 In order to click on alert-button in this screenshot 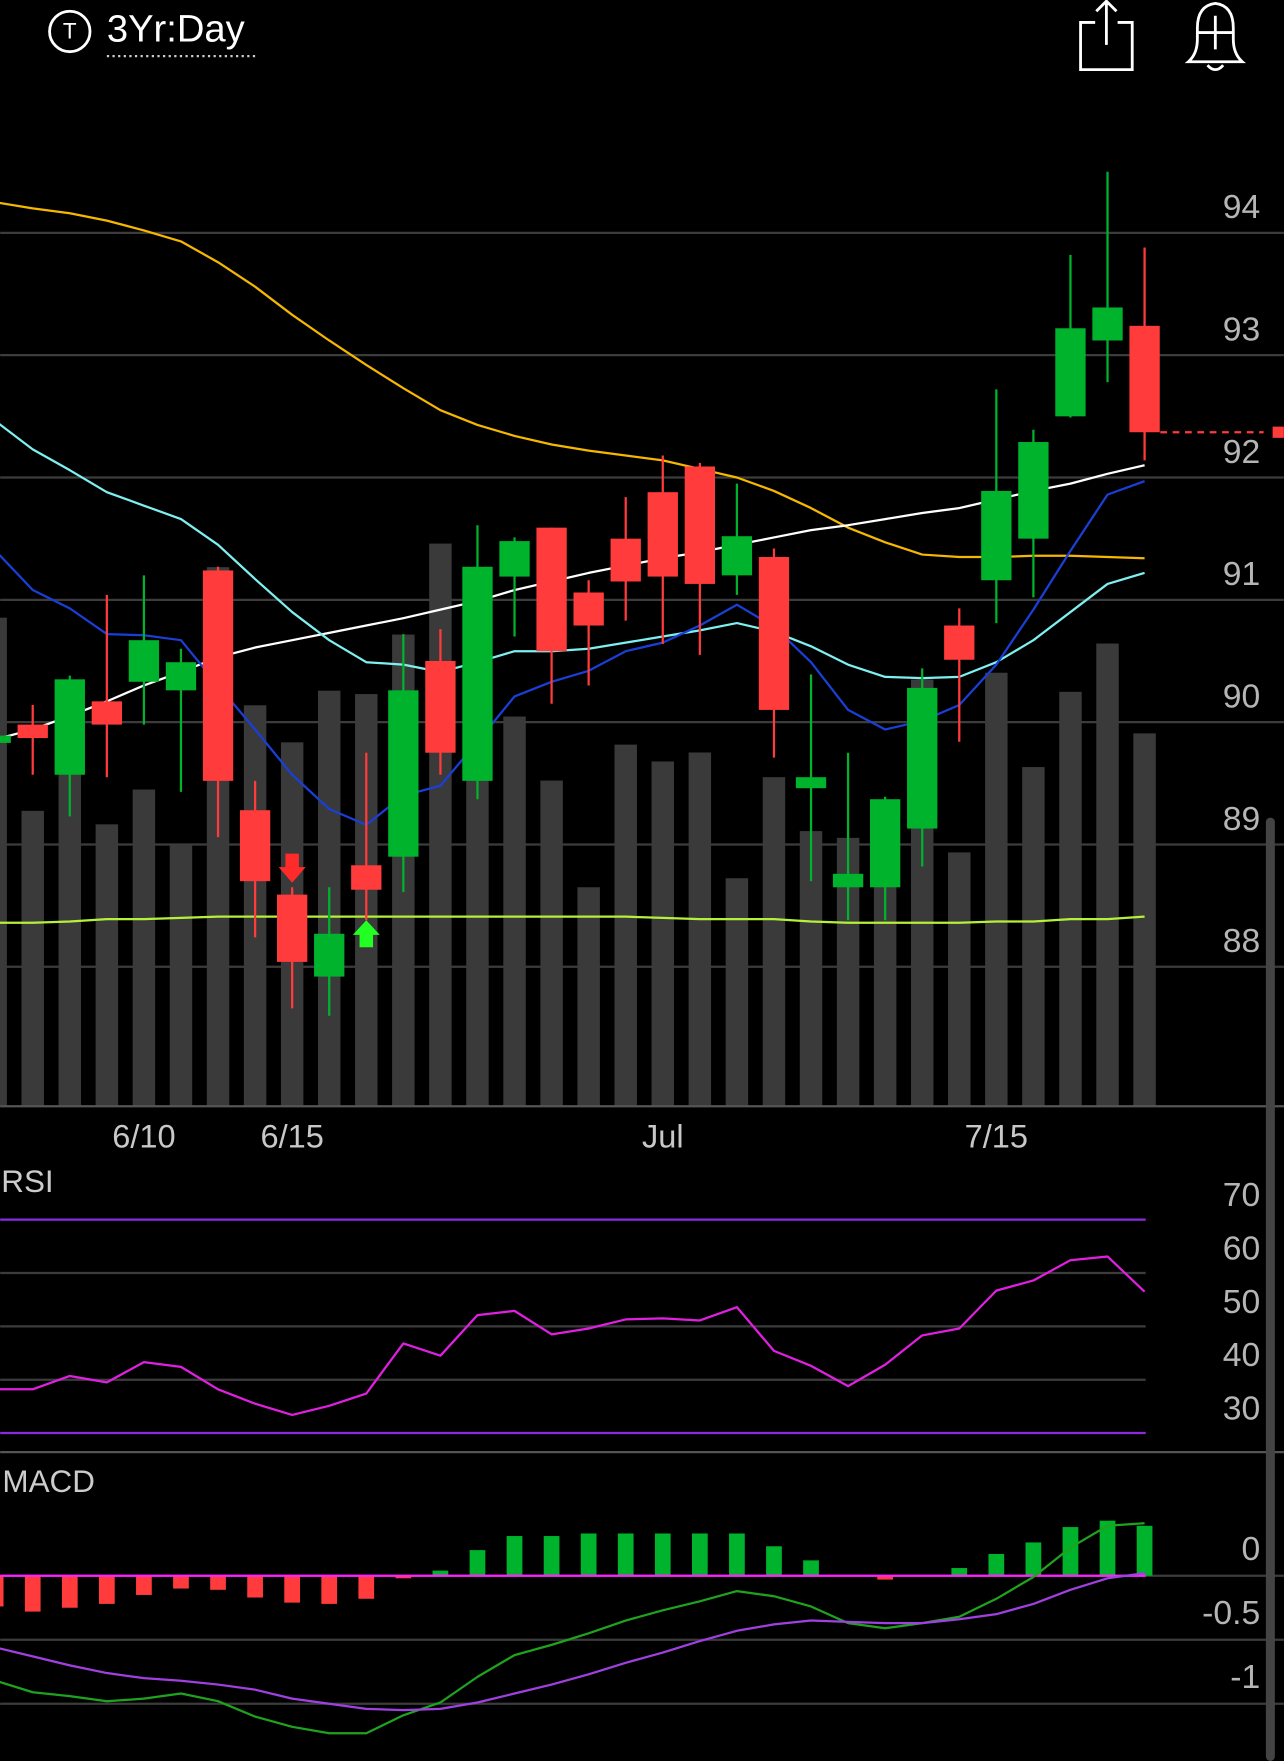, I will do `click(1215, 36)`.